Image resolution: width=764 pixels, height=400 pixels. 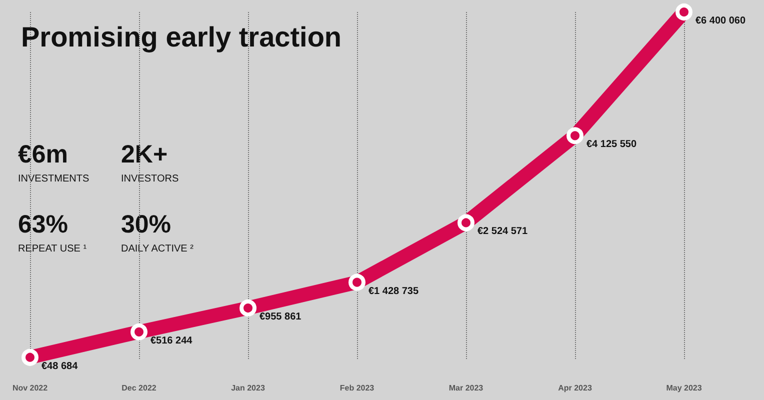 What do you see at coordinates (144, 154) in the screenshot?
I see `annotation: 2K+` at bounding box center [144, 154].